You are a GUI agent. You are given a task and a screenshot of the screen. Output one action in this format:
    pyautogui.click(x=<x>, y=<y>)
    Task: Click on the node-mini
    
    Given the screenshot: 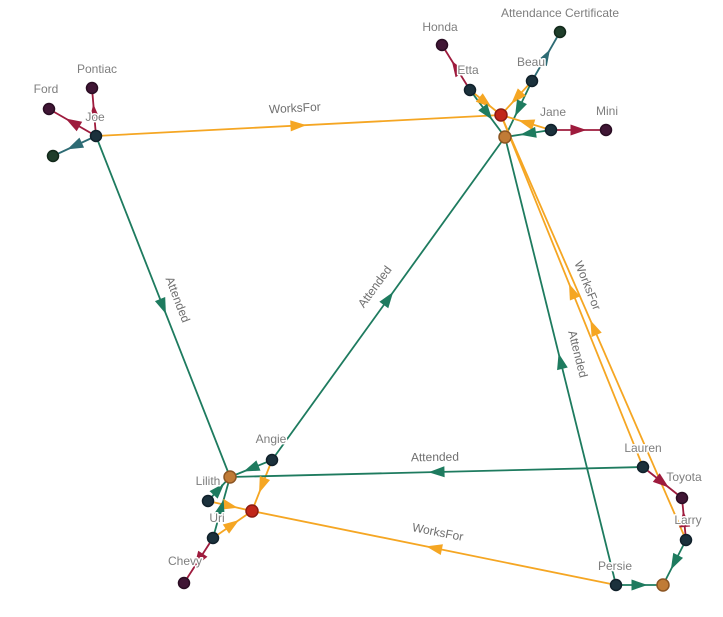 What is the action you would take?
    pyautogui.click(x=606, y=130)
    